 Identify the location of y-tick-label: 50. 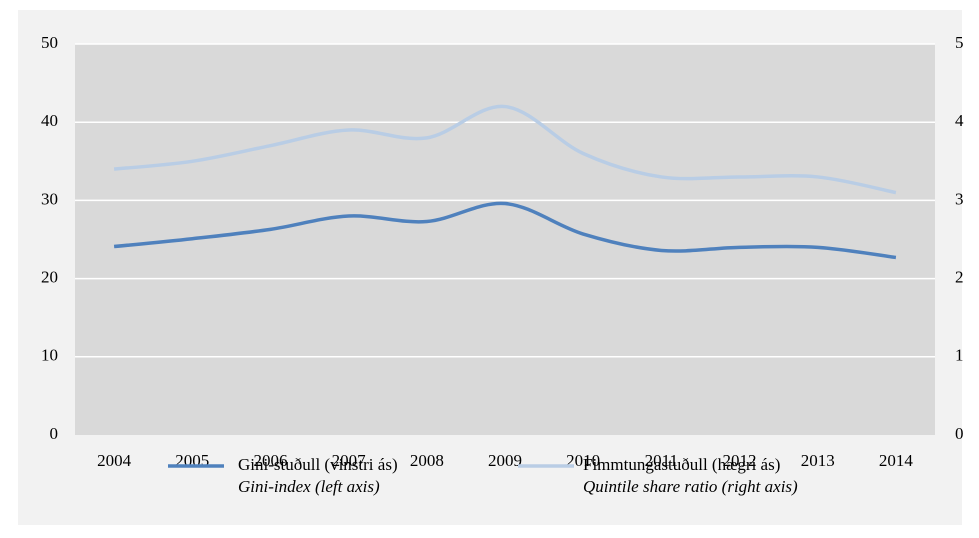
(49, 42).